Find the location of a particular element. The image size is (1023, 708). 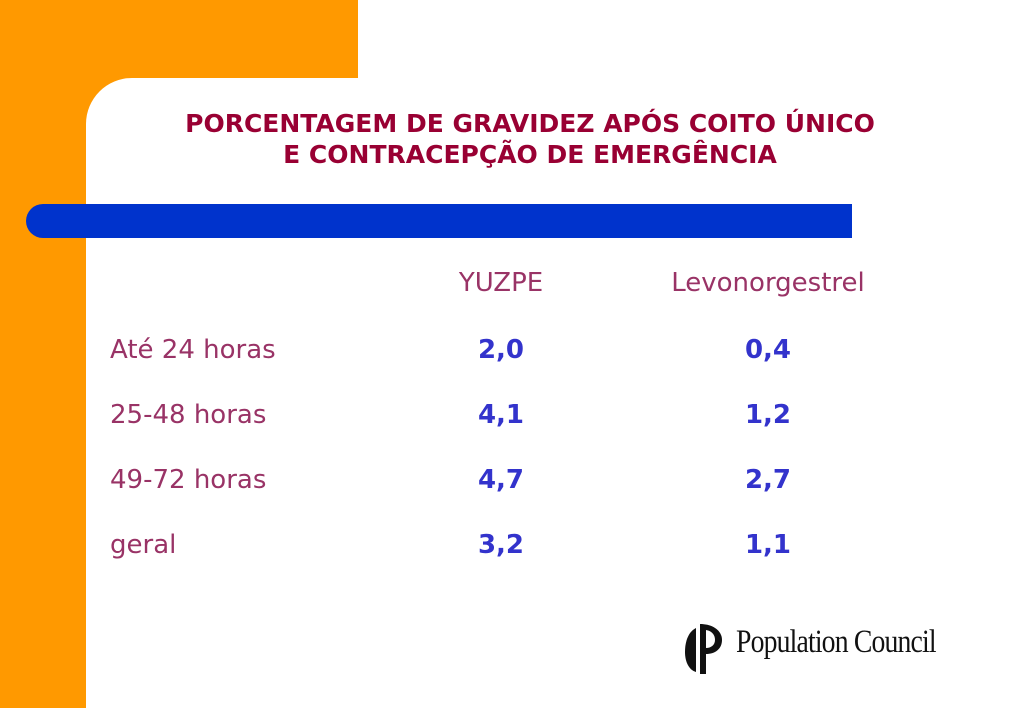

column-header-levonorgestrel: Levonorgestrel is located at coordinates (768, 283).